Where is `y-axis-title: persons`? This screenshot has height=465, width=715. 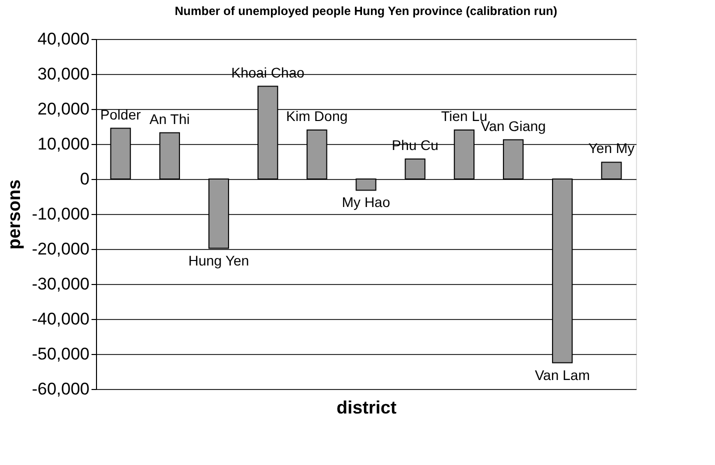 y-axis-title: persons is located at coordinates (14, 214).